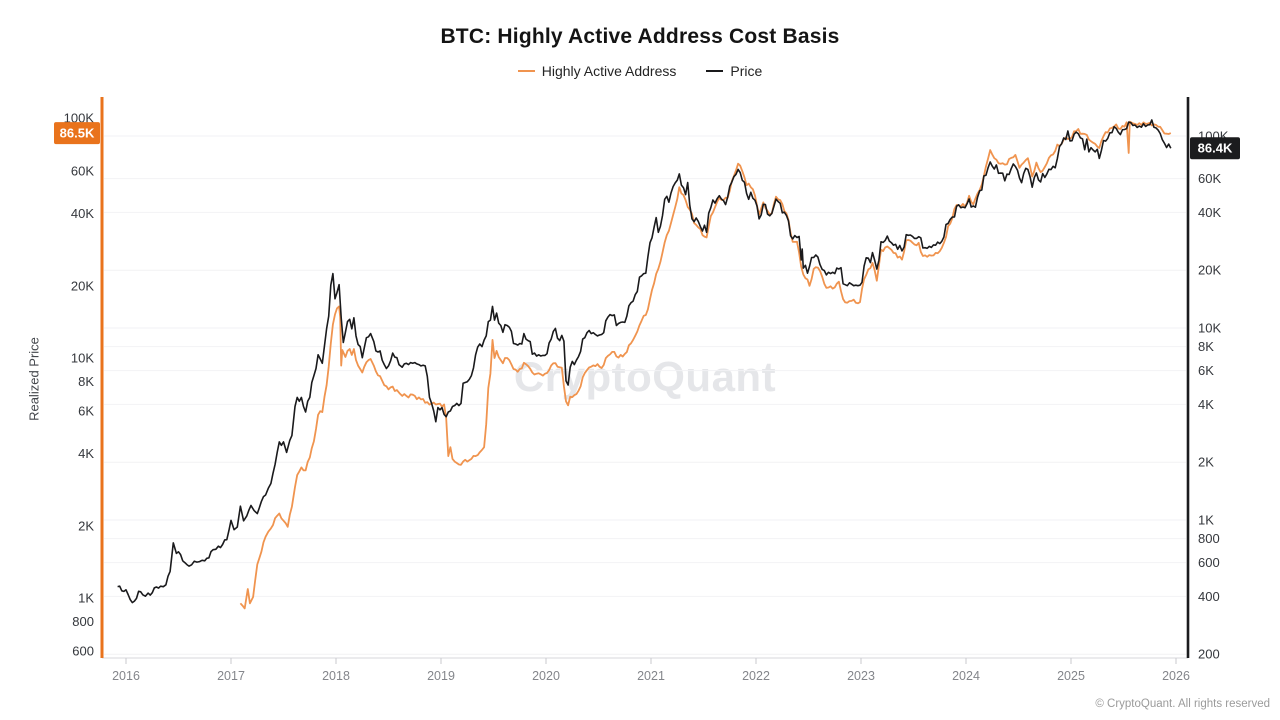  Describe the element at coordinates (715, 71) in the screenshot. I see `legend-swatch-black` at that location.